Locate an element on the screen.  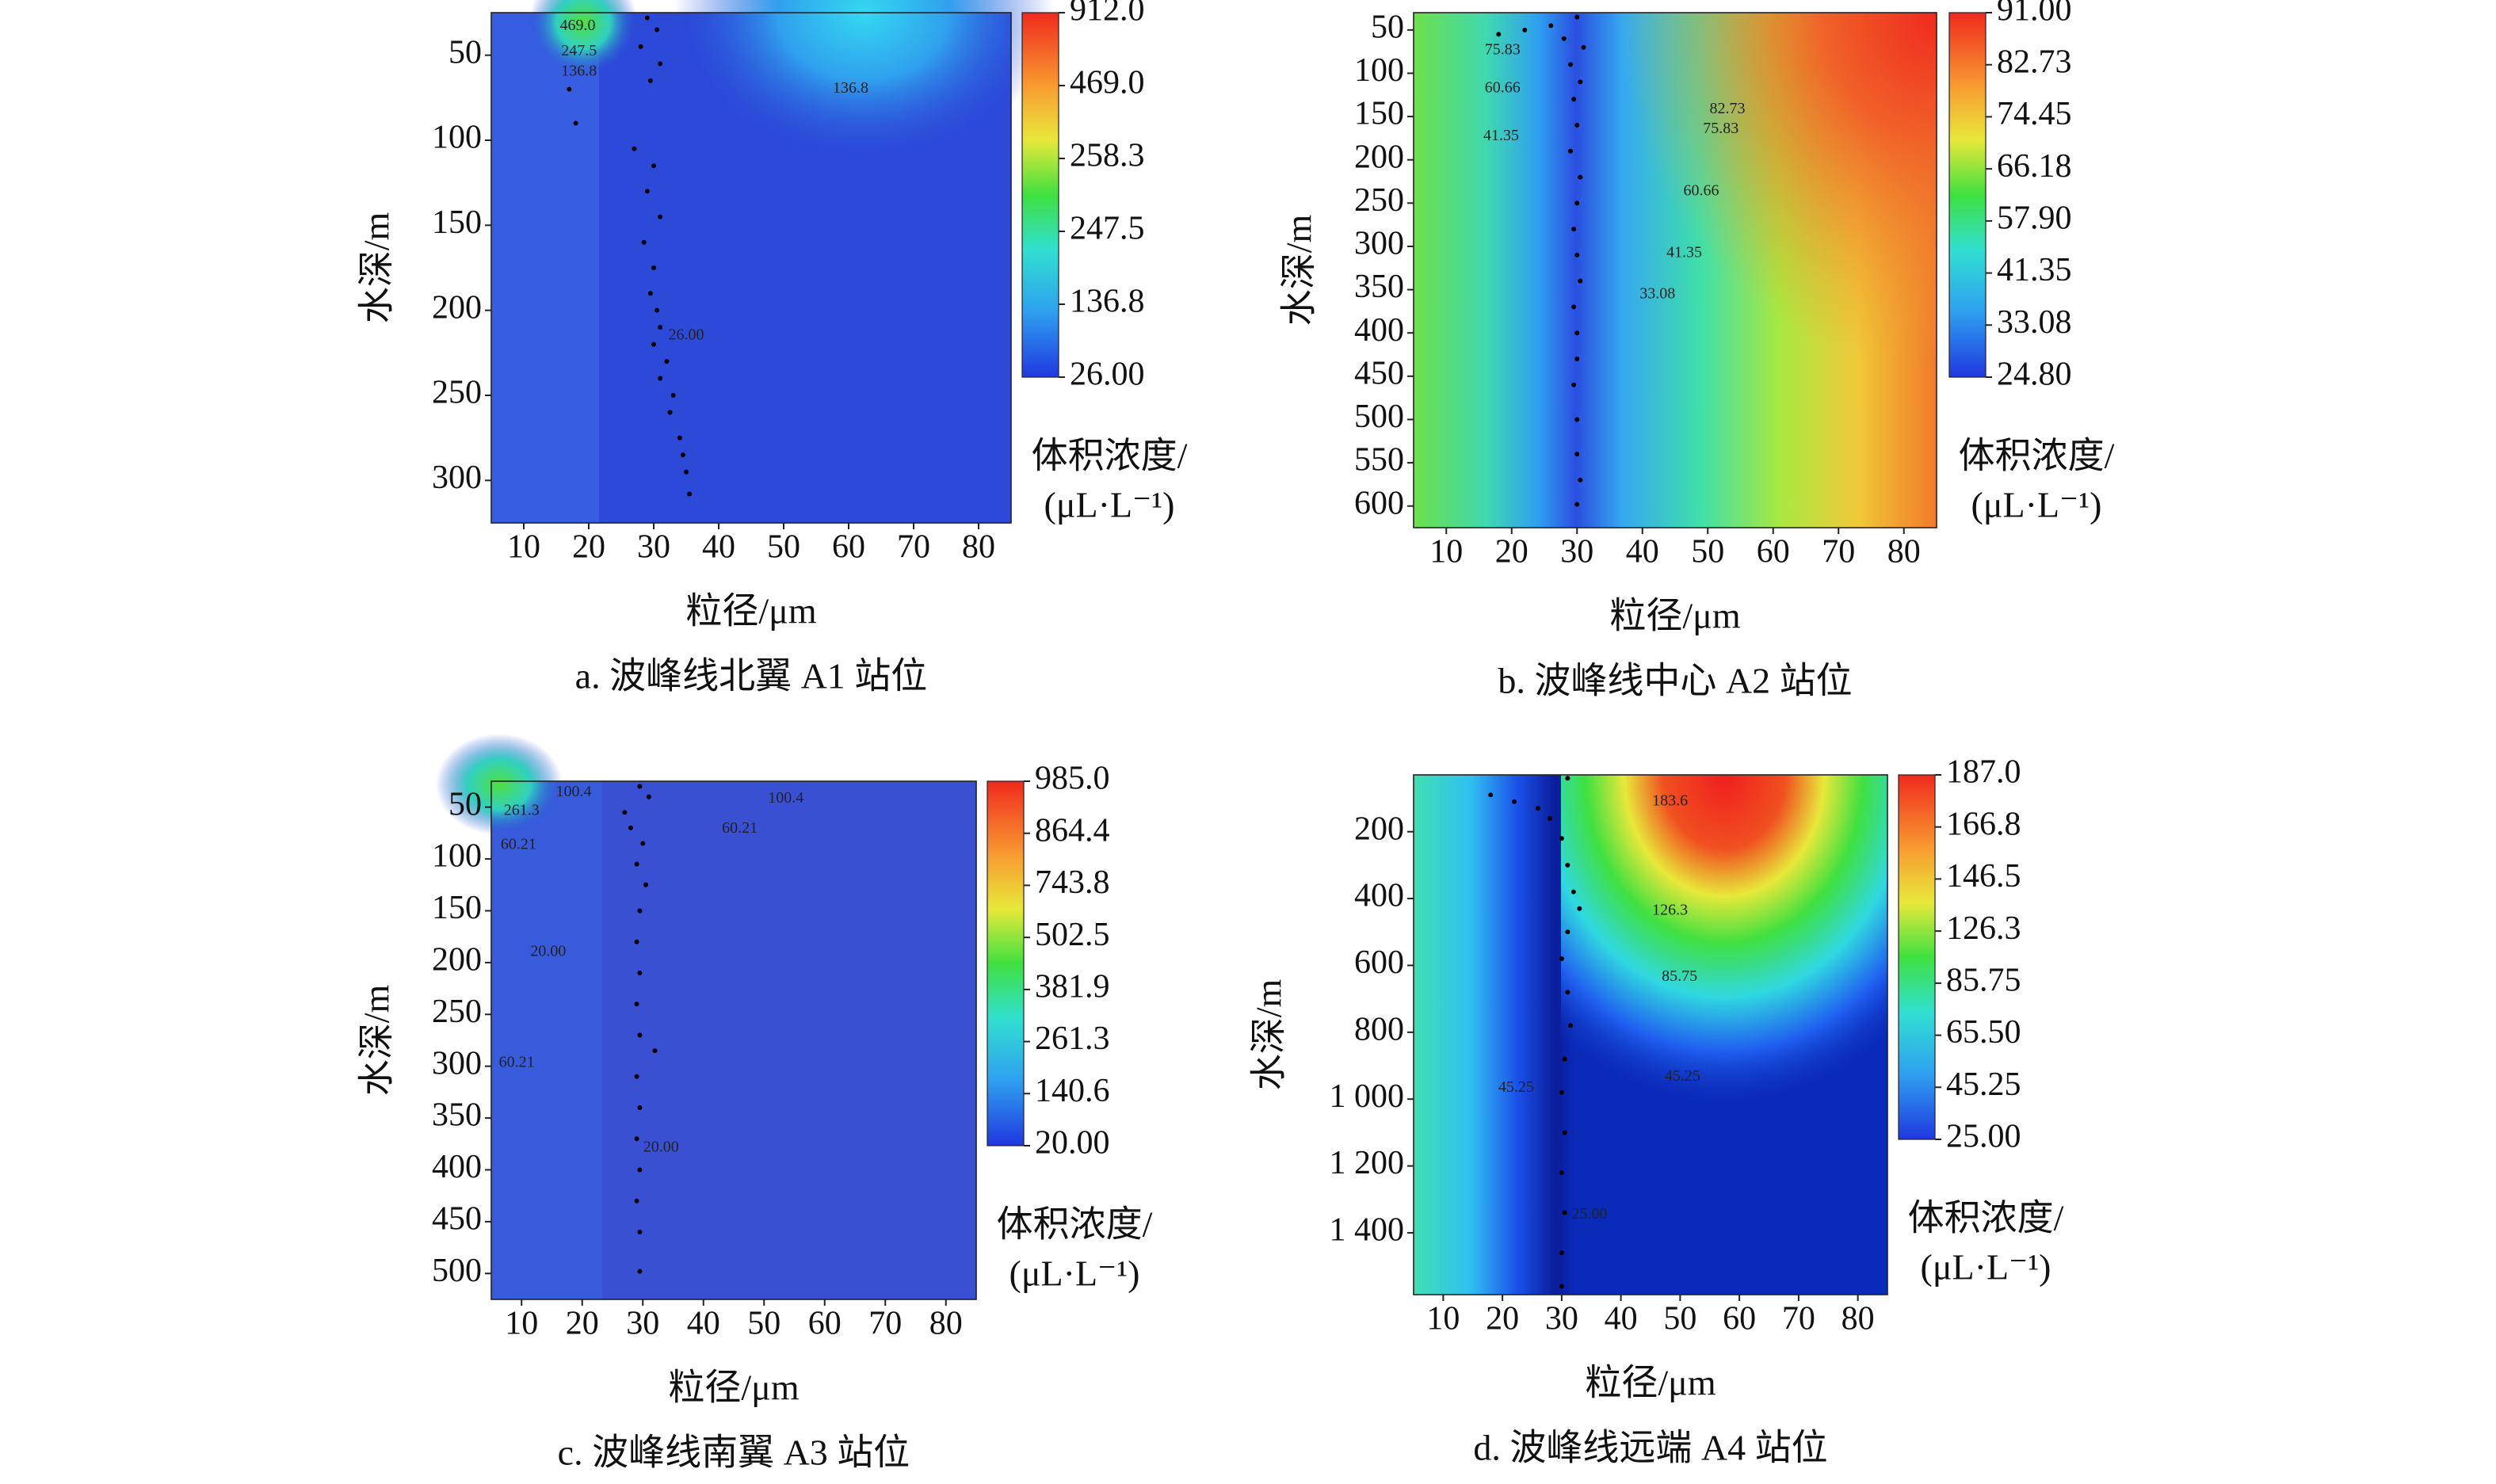
colorbar-tick-label: 166.8 is located at coordinates (1984, 824).